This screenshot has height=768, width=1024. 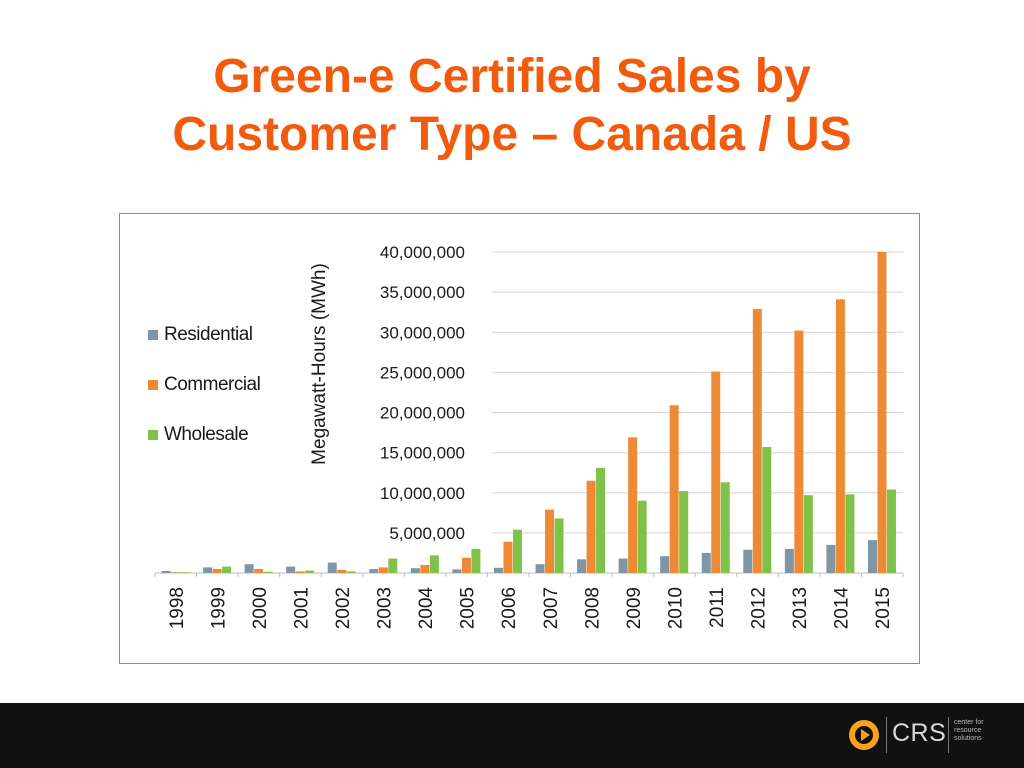 I want to click on bar-commercial-2007, so click(x=550, y=541).